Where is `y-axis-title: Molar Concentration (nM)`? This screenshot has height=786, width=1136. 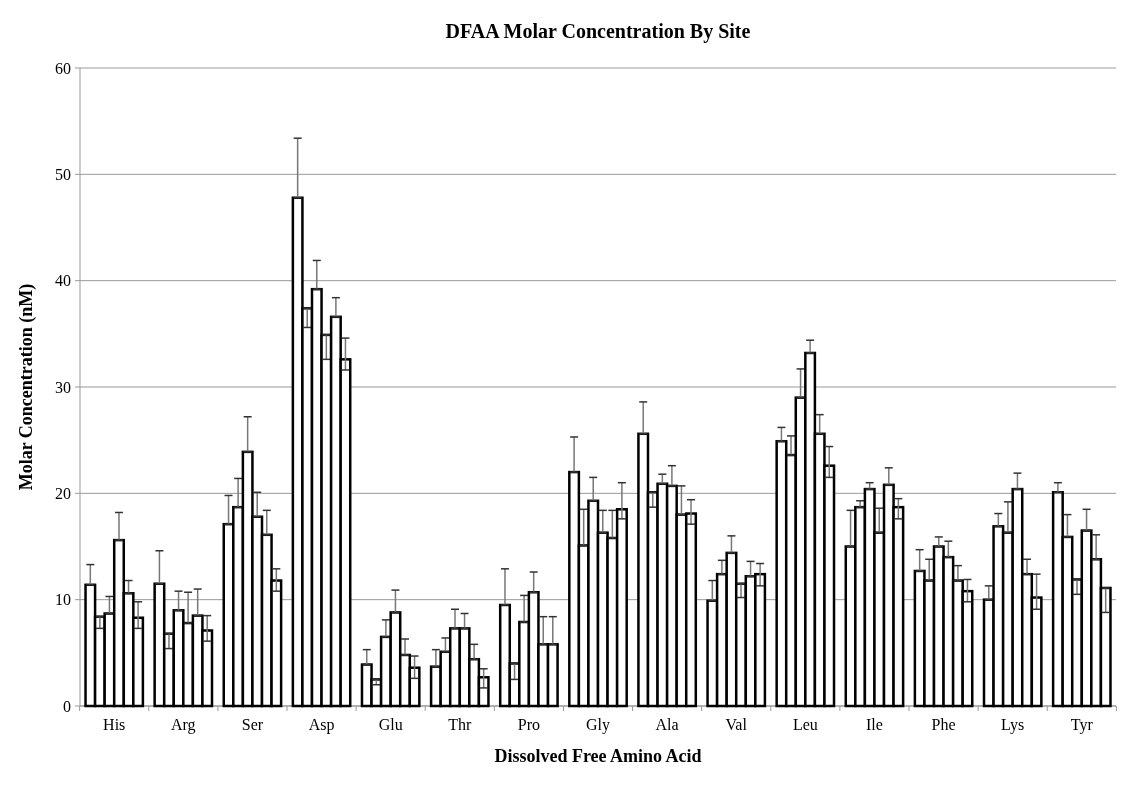
y-axis-title: Molar Concentration (nM) is located at coordinates (26, 387).